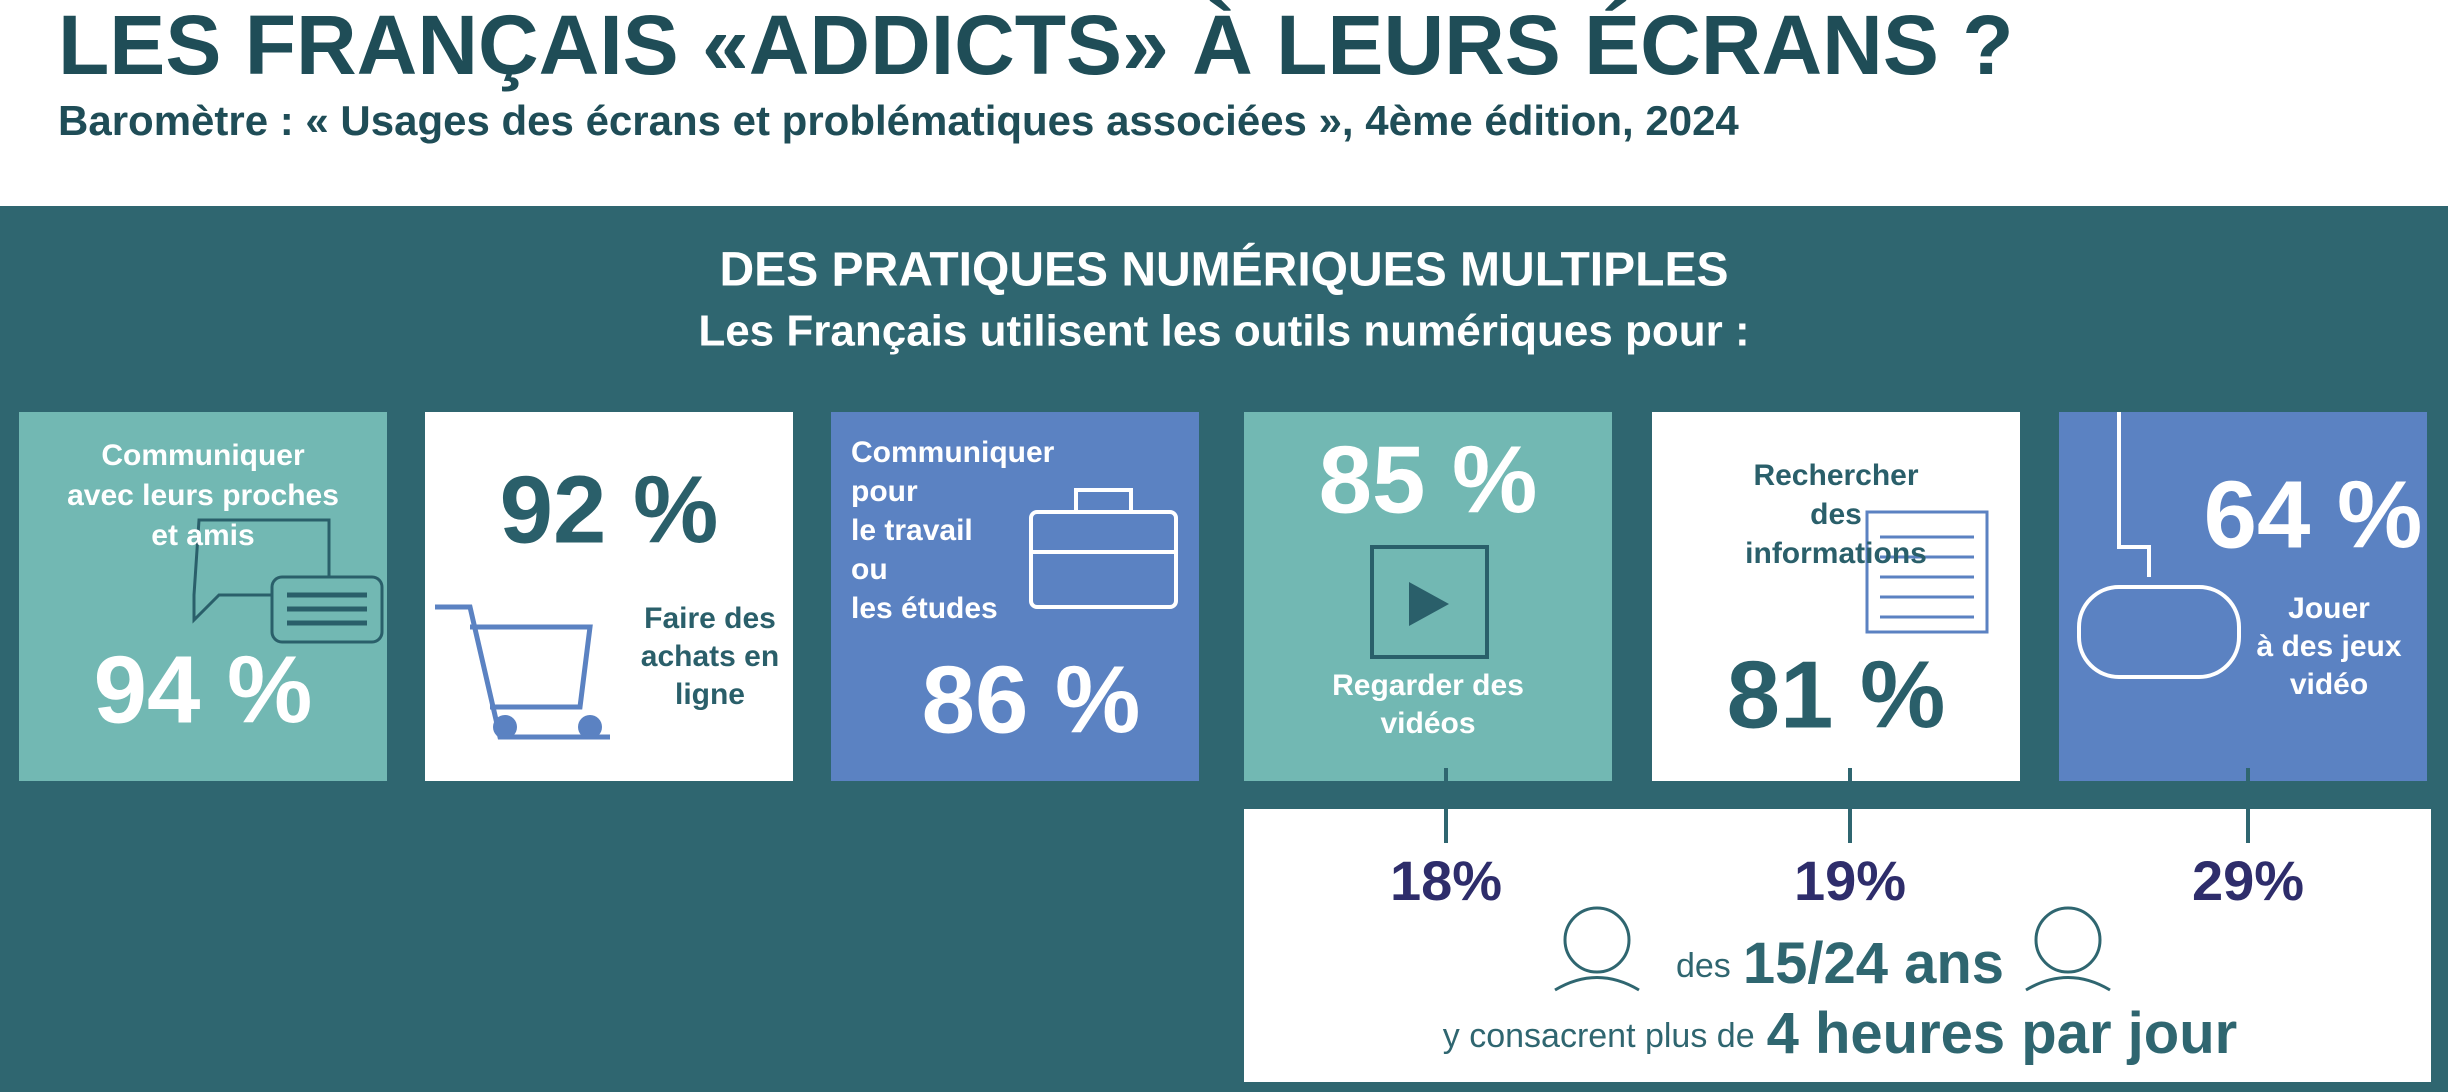 The image size is (2448, 1092). I want to click on youth-emphasis: 4 heures par jour, so click(2002, 1033).